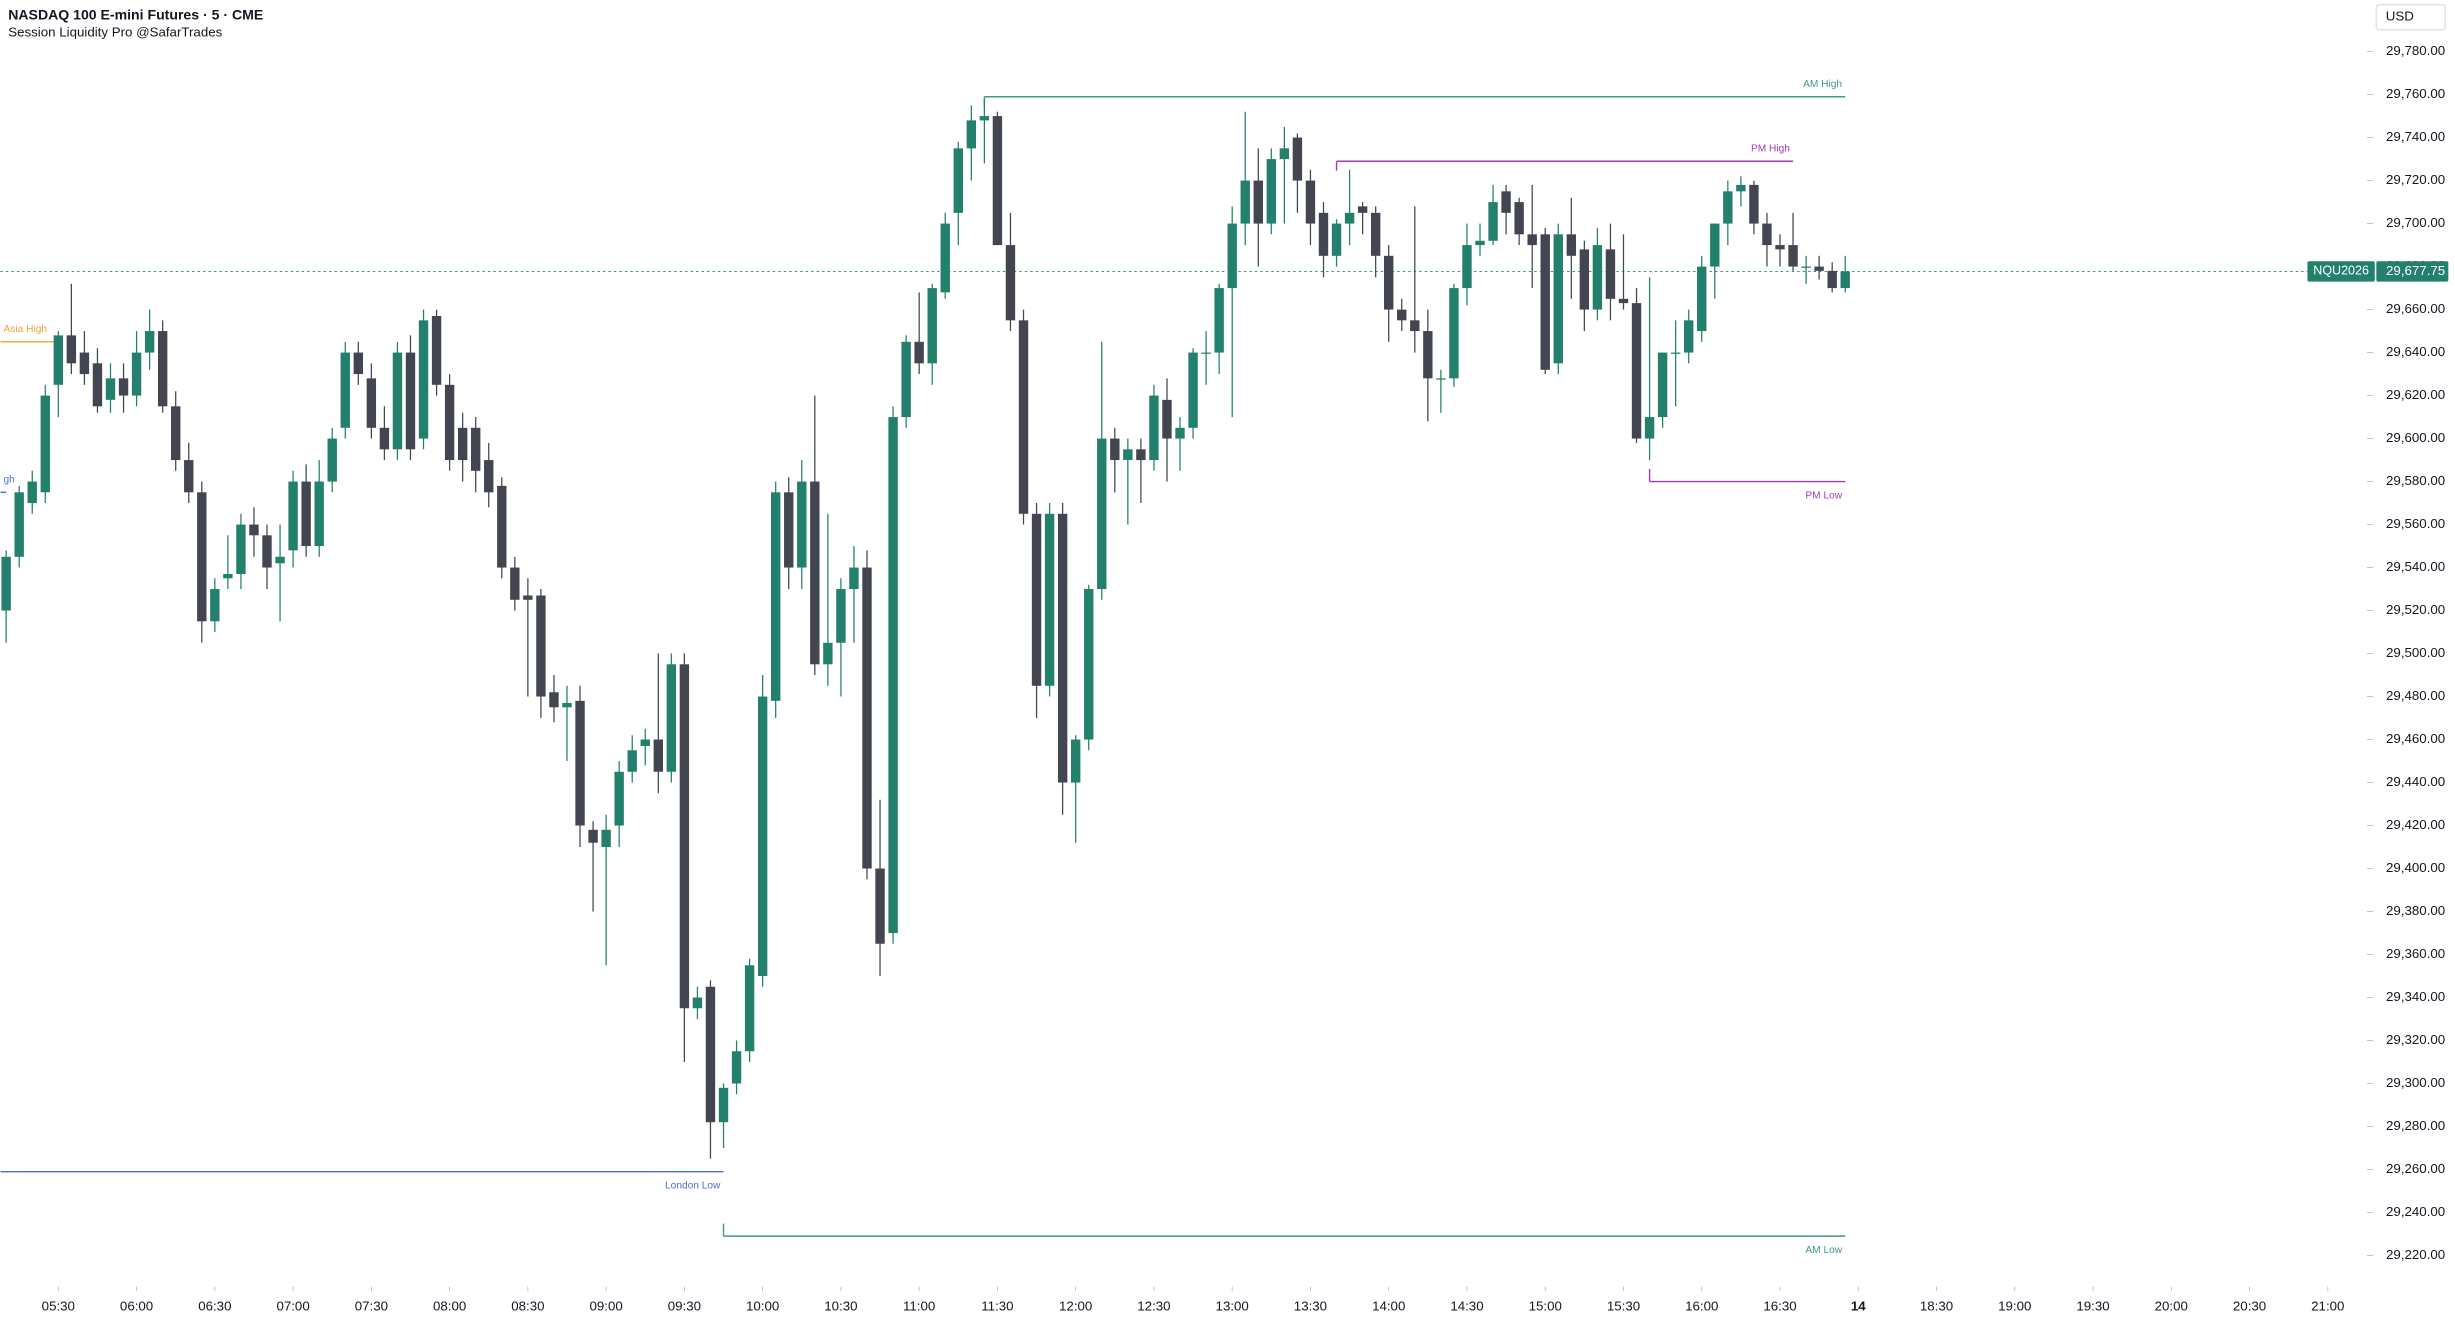  What do you see at coordinates (1075, 1305) in the screenshot?
I see `x-tick-label: 12:00` at bounding box center [1075, 1305].